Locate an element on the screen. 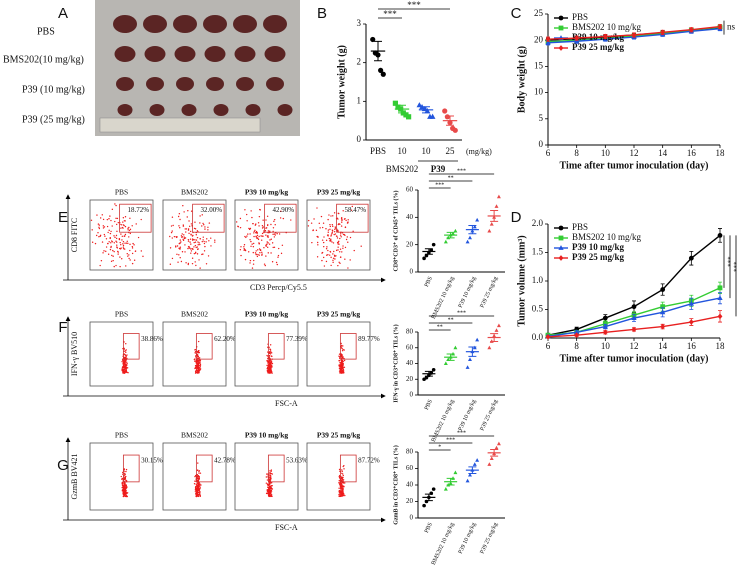 This screenshot has width=738, height=568. gate is located at coordinates (348, 468).